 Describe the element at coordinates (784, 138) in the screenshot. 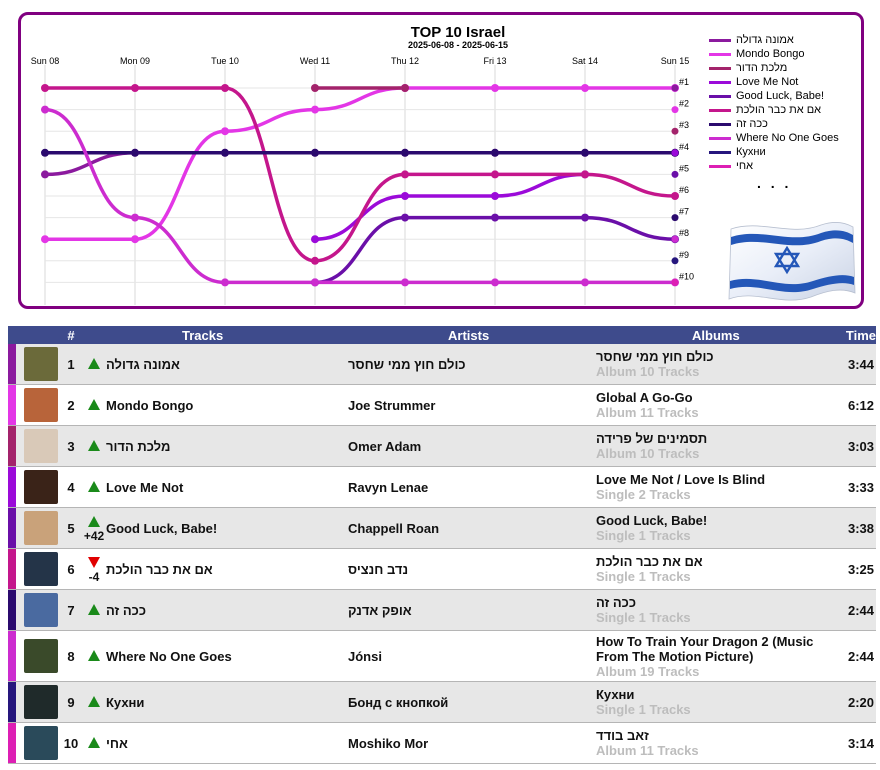

I see `legend-item: Where No One Goes` at that location.